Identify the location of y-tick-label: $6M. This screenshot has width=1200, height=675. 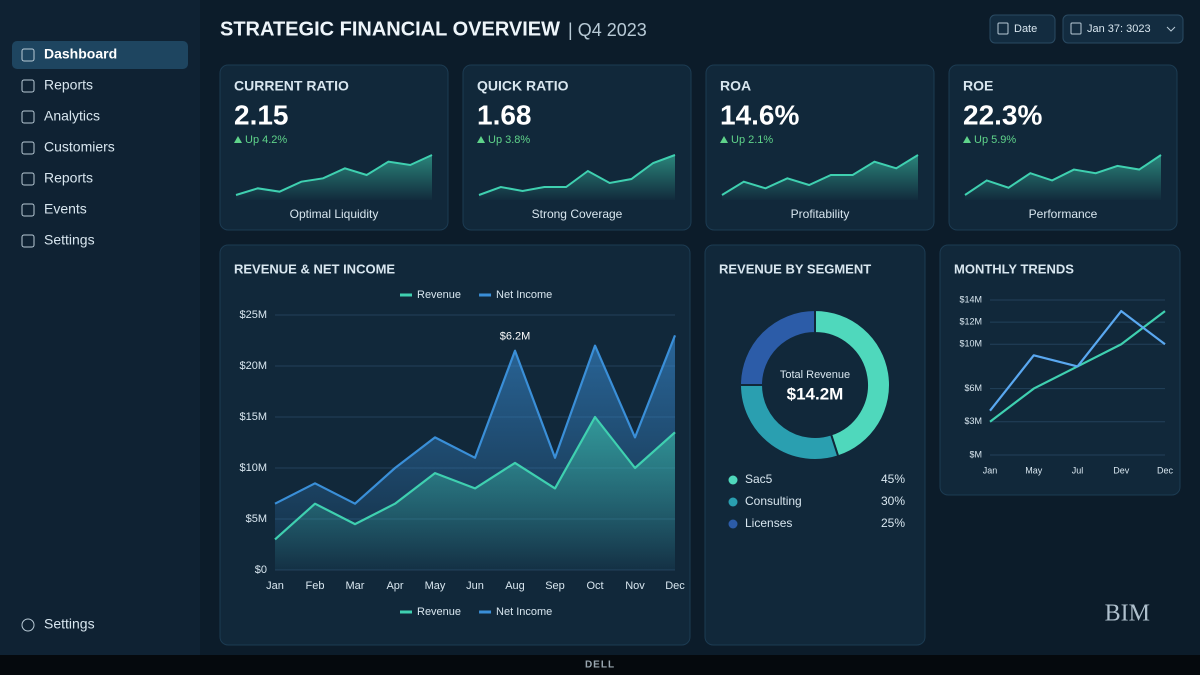
(973, 388).